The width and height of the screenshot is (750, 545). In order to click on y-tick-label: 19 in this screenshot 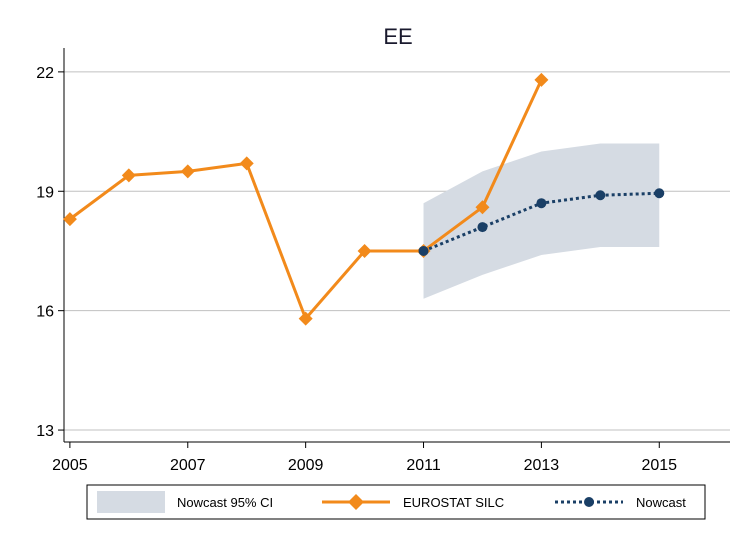, I will do `click(45, 192)`.